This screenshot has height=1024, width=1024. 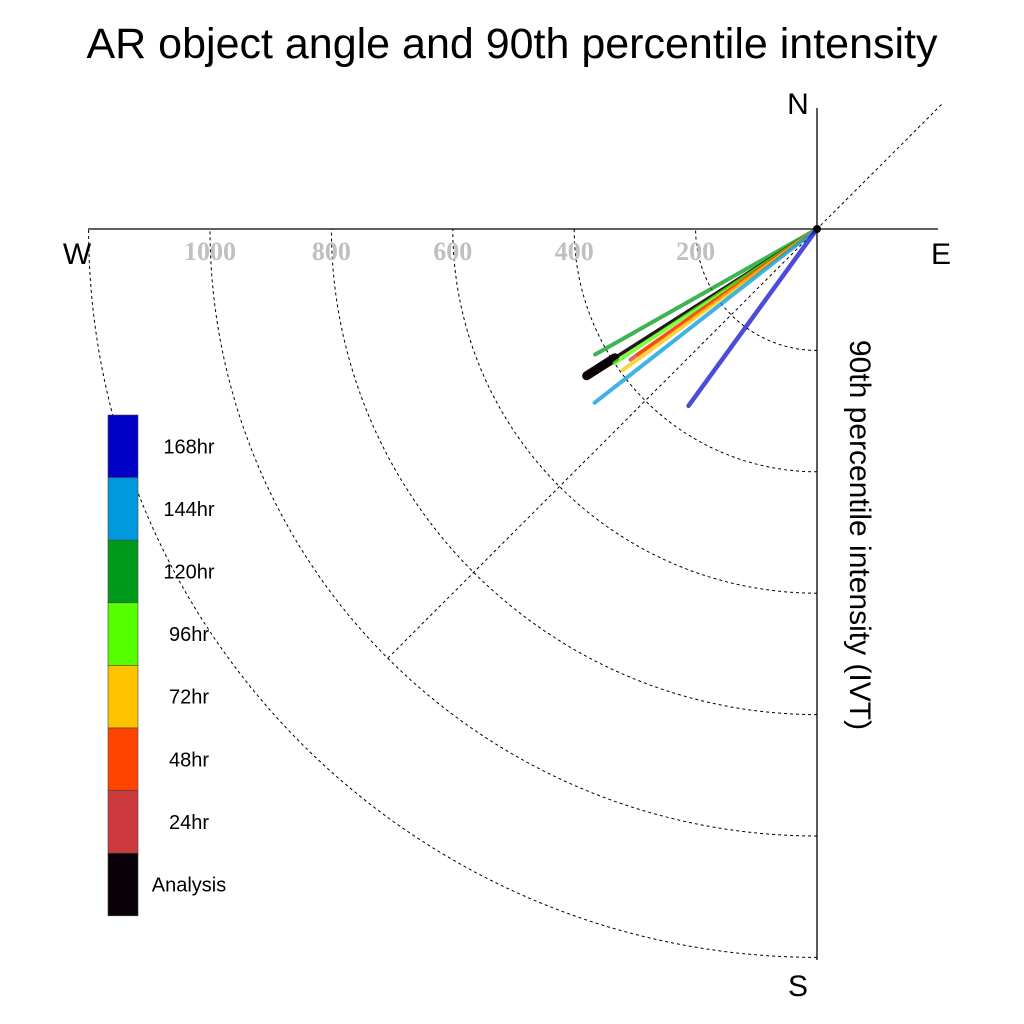 I want to click on origin-point, so click(x=817, y=229).